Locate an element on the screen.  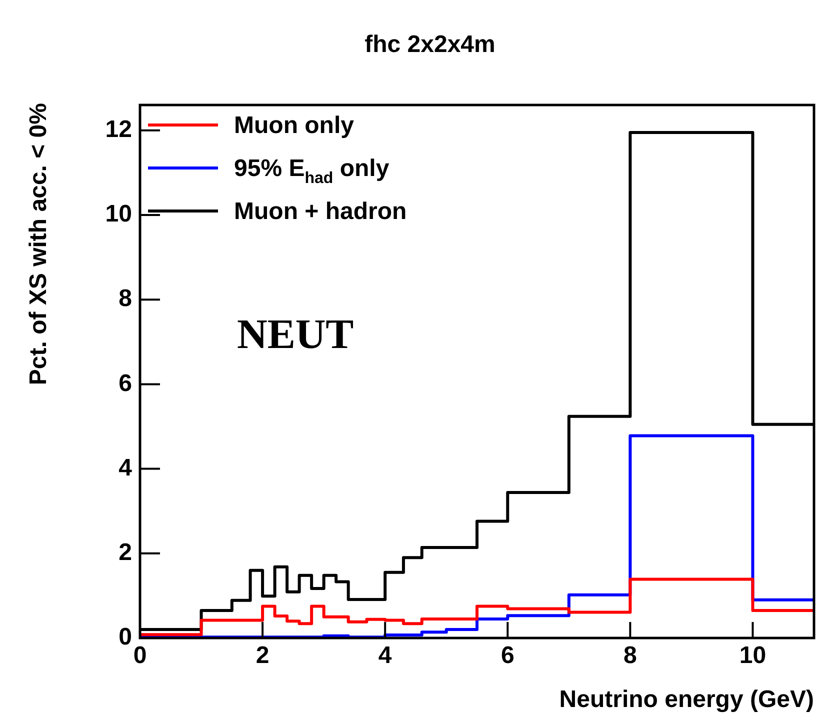
y-tick-label: 0 is located at coordinates (125, 637).